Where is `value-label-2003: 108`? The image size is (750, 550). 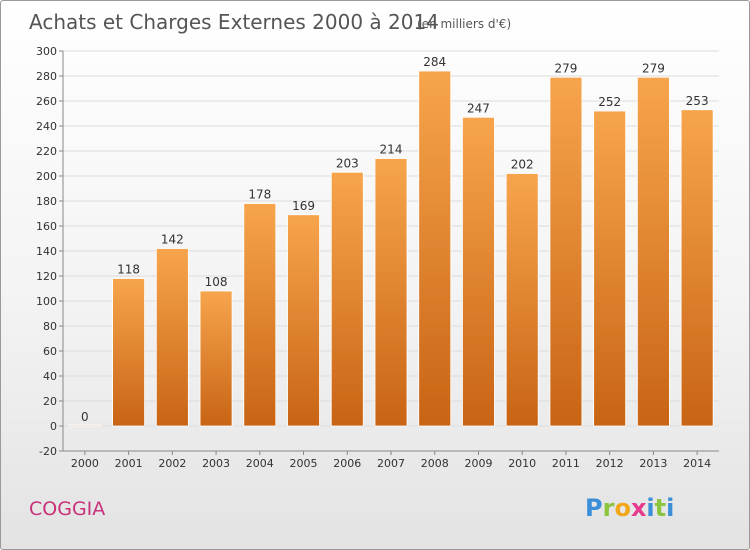 value-label-2003: 108 is located at coordinates (216, 282).